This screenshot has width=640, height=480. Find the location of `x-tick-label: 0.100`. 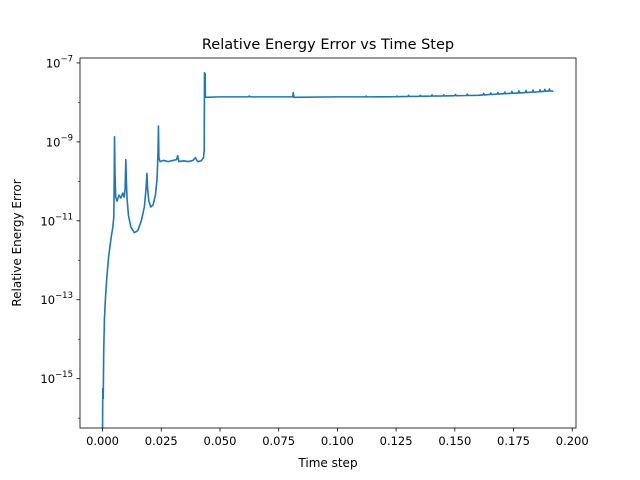

x-tick-label: 0.100 is located at coordinates (337, 441).